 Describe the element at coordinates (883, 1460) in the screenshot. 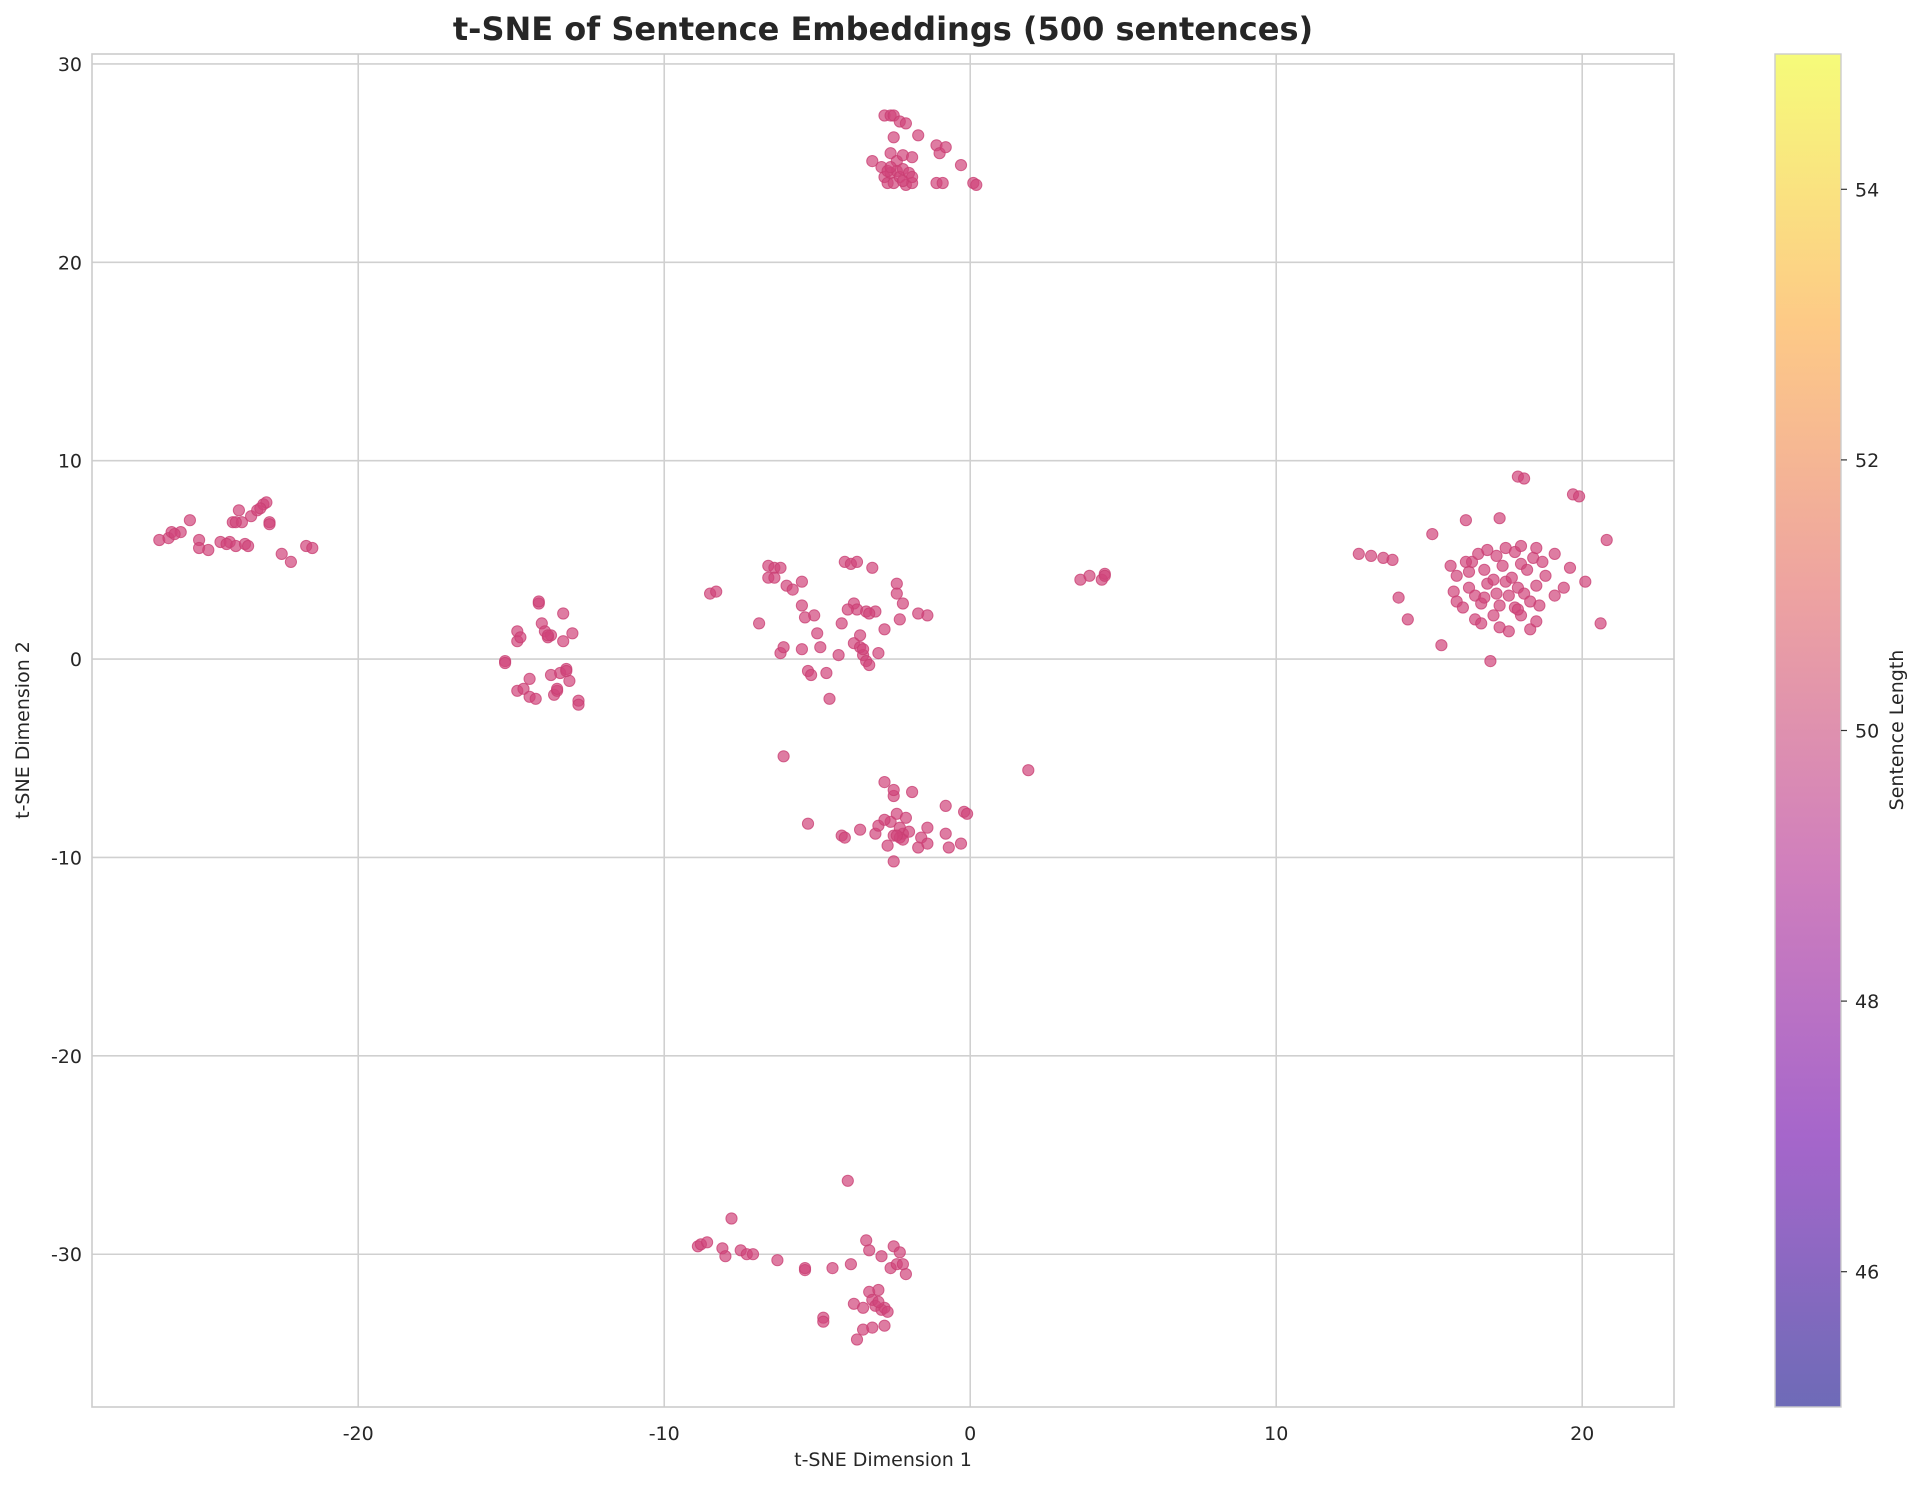

I see `x-axis-label: t-SNE Dimension 1` at that location.